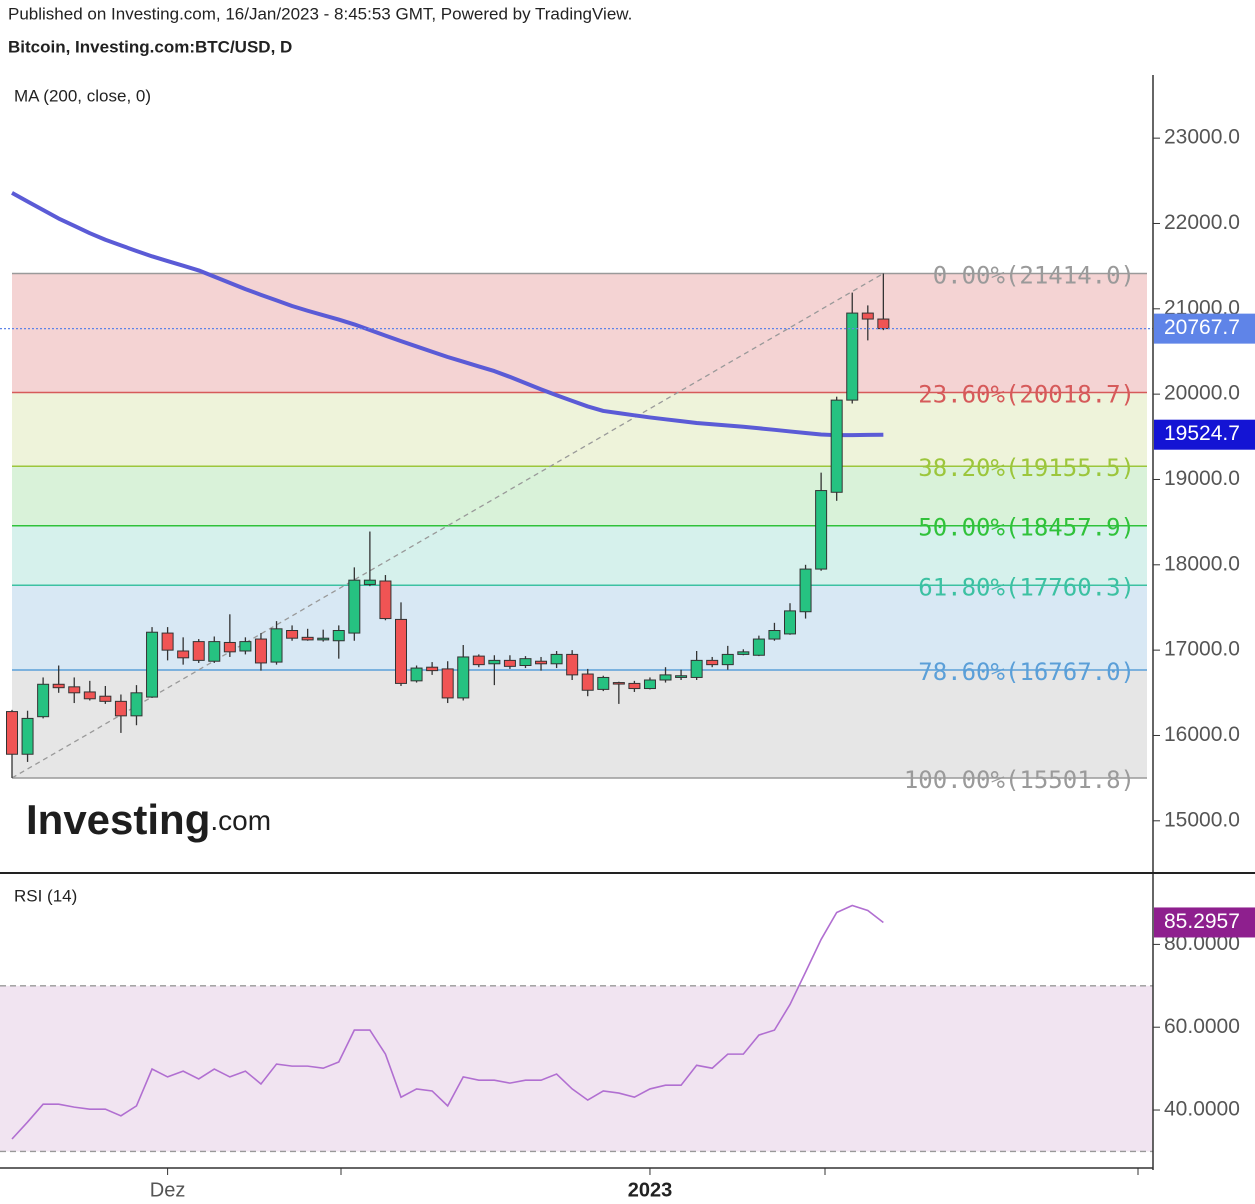  Describe the element at coordinates (1202, 819) in the screenshot. I see `y-tick-label: 15000.0` at that location.